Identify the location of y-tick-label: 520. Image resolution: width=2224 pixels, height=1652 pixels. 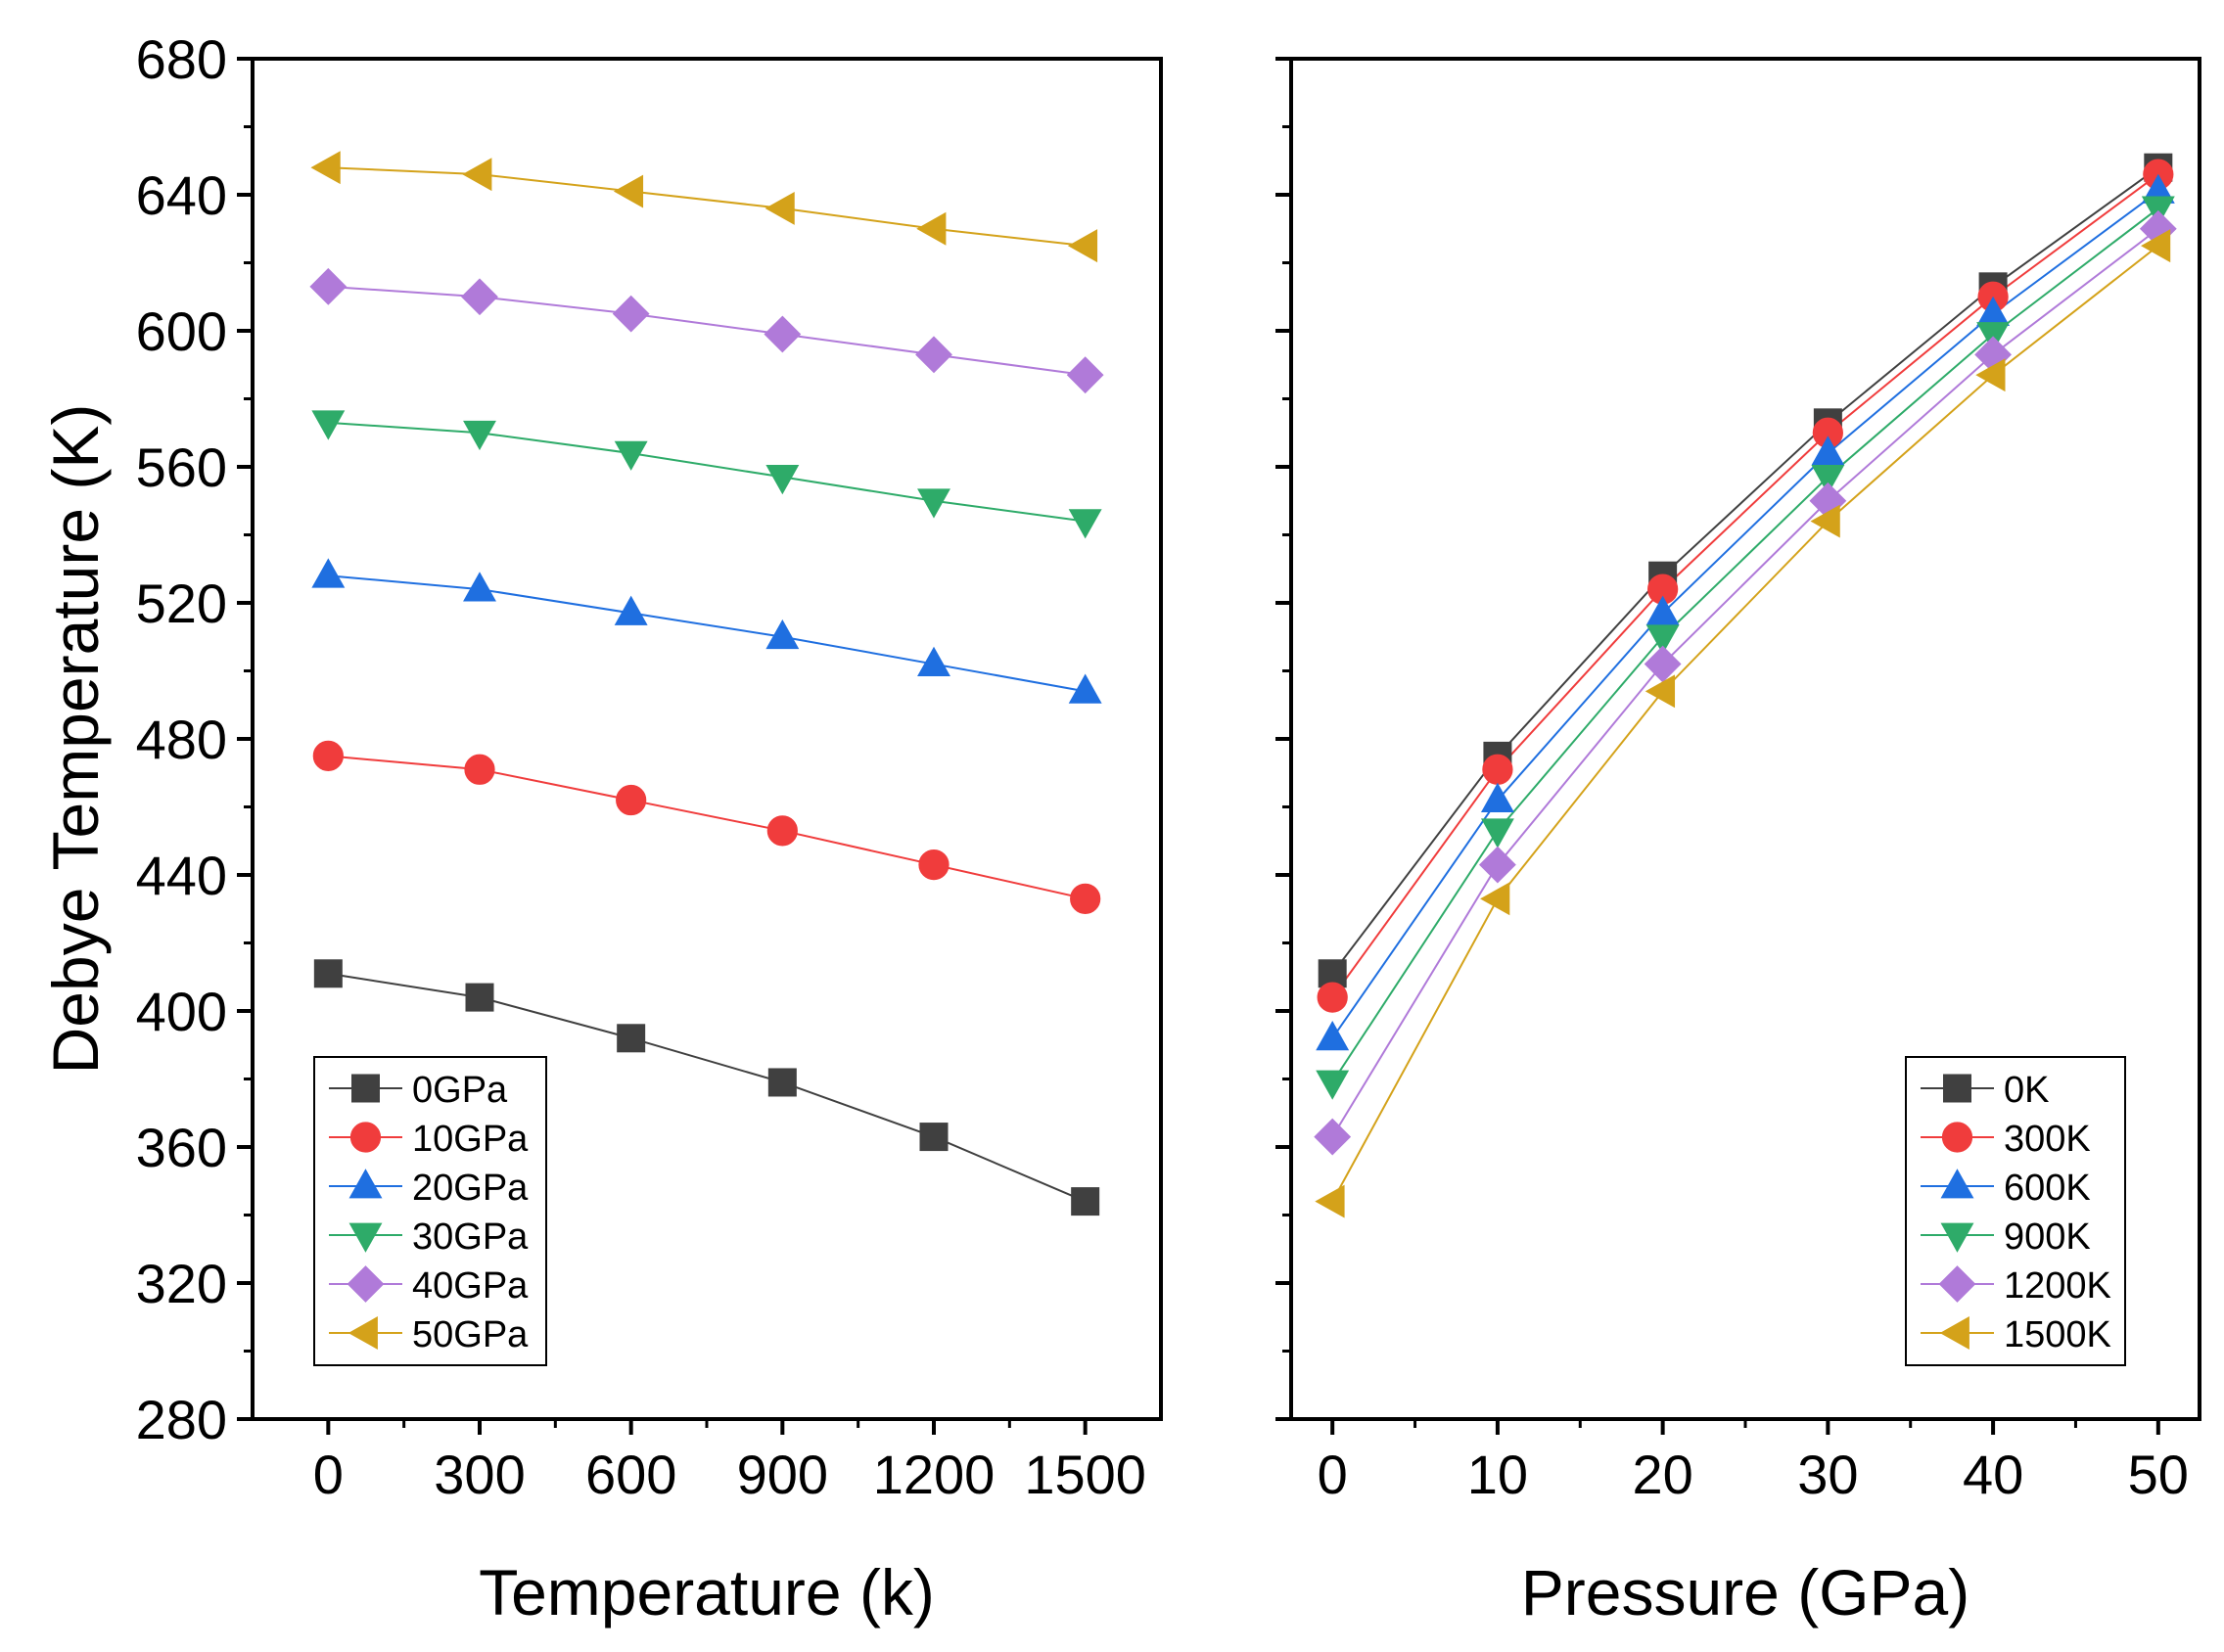
(182, 603).